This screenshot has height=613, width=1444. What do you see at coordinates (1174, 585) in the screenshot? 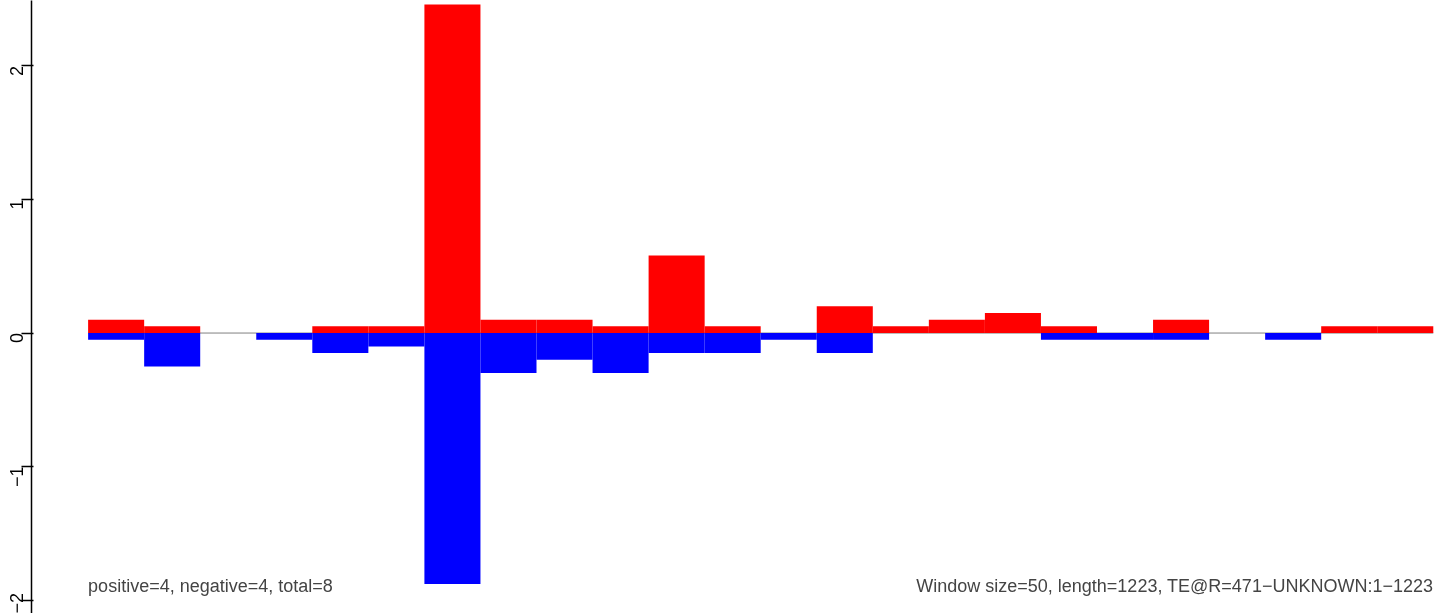
I see `annotation: Window size=50, length=1223, TE@R=471−UNKNOWN:1−1223` at bounding box center [1174, 585].